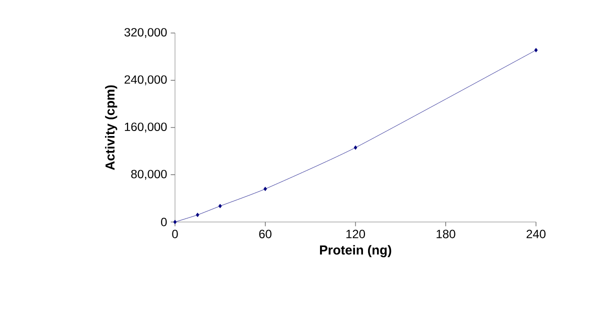 The image size is (611, 312). Describe the element at coordinates (149, 175) in the screenshot. I see `y-tick-label: 80,000` at that location.